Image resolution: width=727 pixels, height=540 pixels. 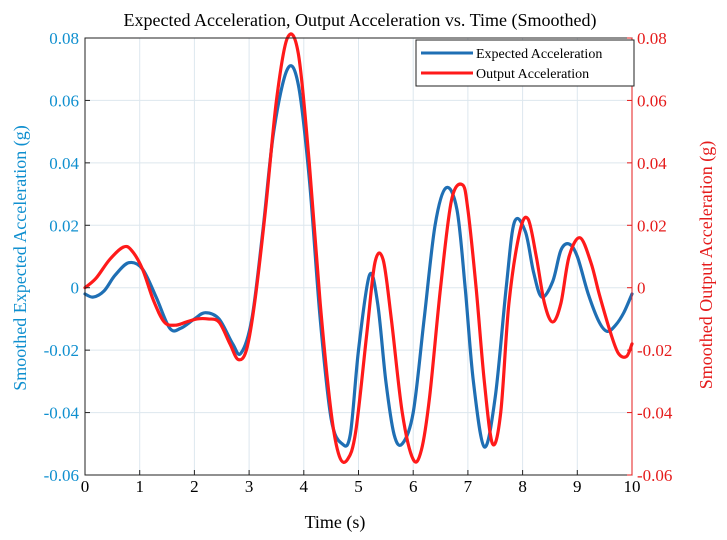 What do you see at coordinates (652, 38) in the screenshot?
I see `right-y-tick-label: 0.08` at bounding box center [652, 38].